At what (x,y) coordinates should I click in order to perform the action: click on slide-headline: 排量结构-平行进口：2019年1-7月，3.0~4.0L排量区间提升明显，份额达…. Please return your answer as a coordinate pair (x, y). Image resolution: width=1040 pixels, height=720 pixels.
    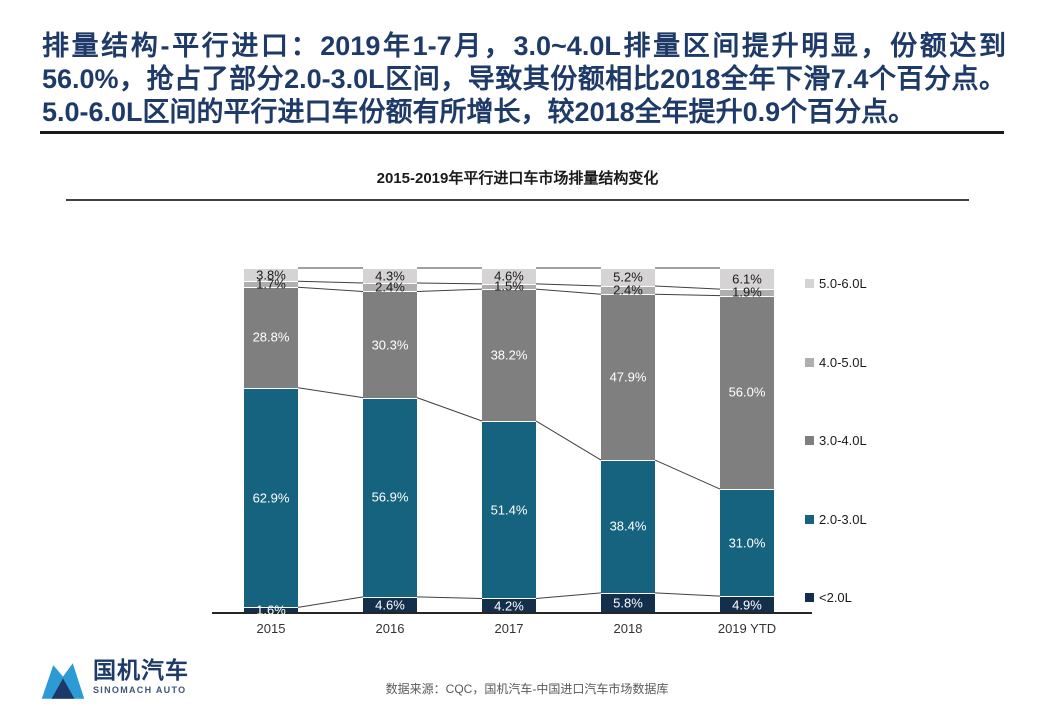
    Looking at the image, I should click on (524, 79).